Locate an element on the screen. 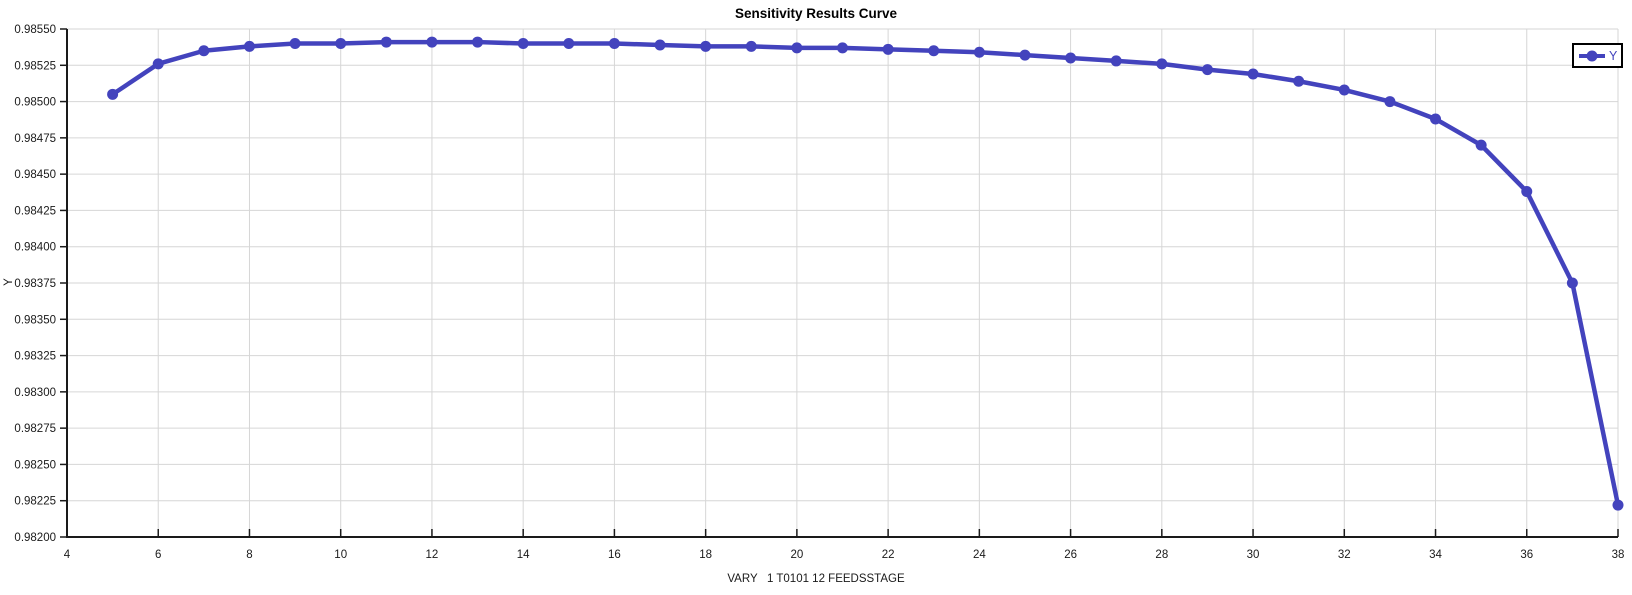 Image resolution: width=1632 pixels, height=595 pixels. svg-text: 14 is located at coordinates (523, 555).